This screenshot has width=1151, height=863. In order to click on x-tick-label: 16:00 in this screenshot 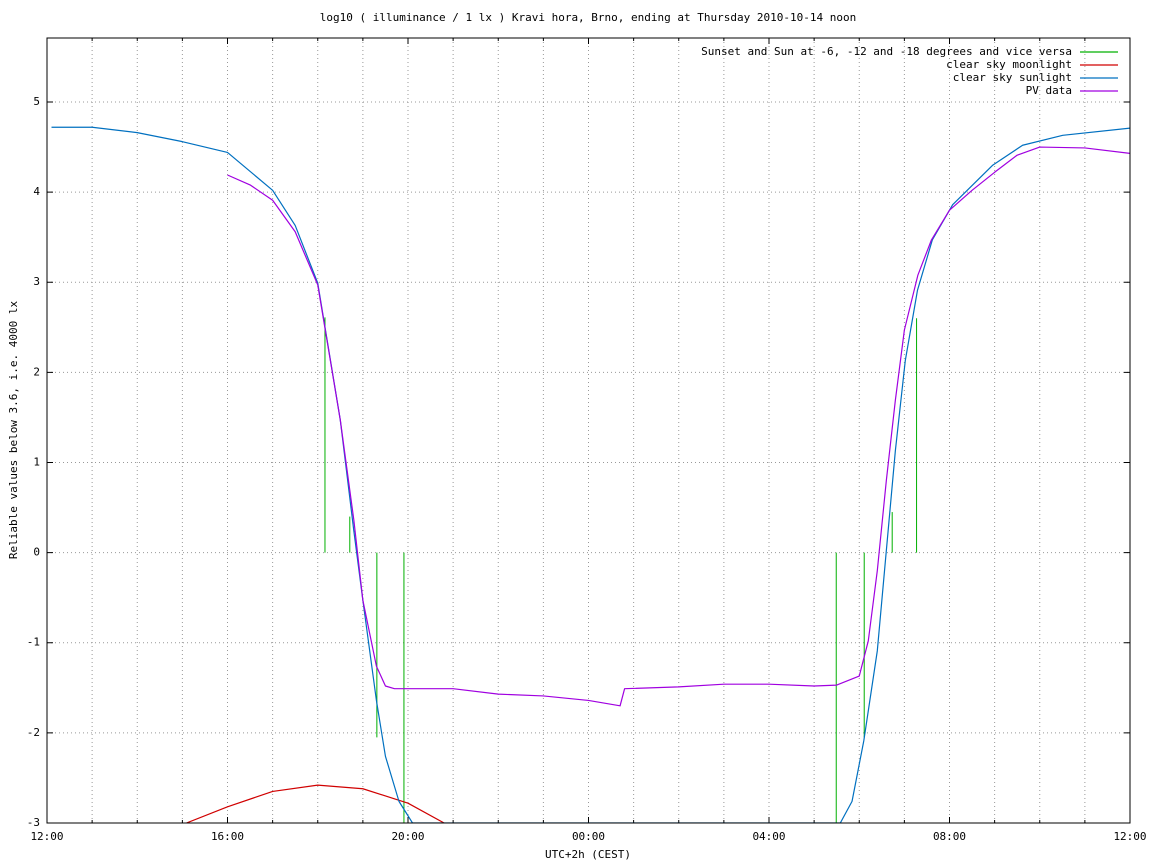, I will do `click(227, 836)`.